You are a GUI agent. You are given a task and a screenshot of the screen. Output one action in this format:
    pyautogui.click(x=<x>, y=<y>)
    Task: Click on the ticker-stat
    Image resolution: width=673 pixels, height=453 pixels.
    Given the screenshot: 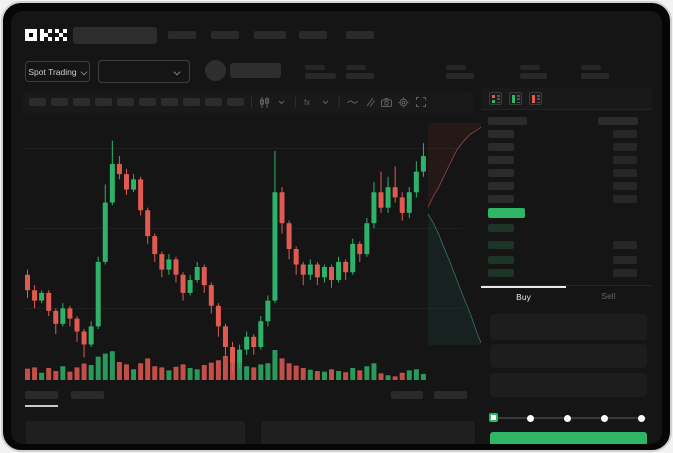 What is the action you would take?
    pyautogui.click(x=360, y=72)
    